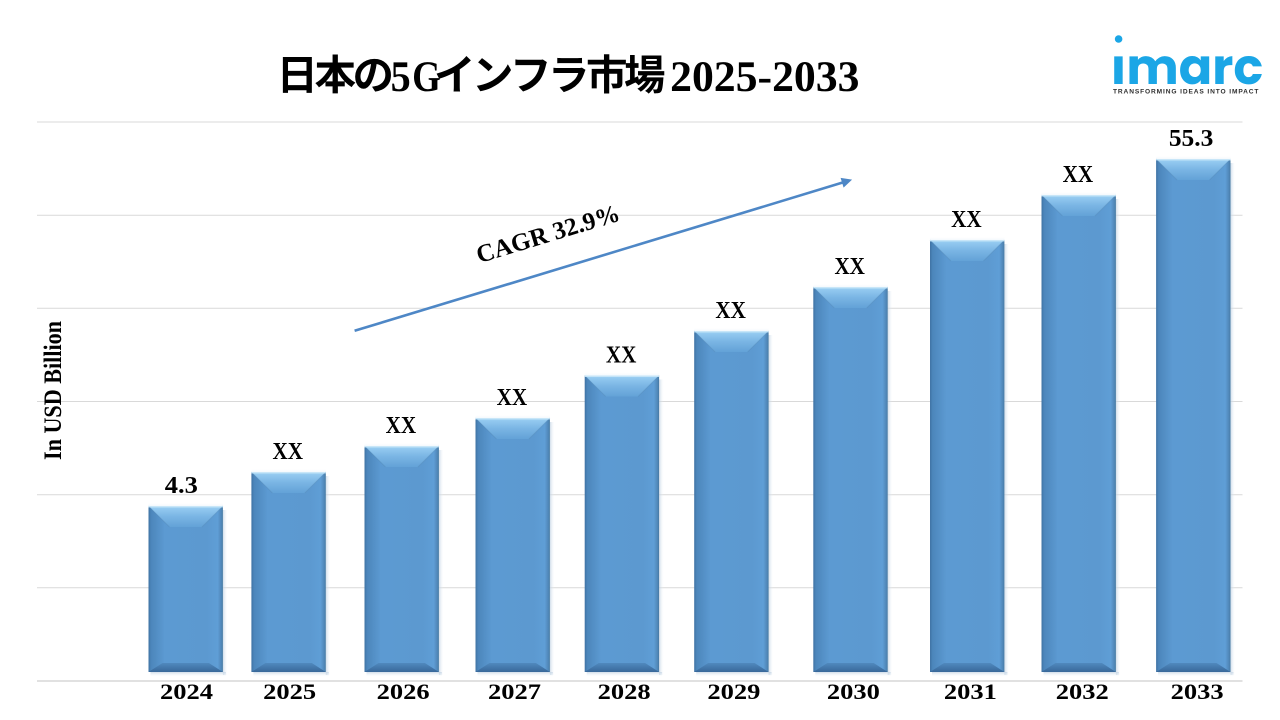 The image size is (1280, 720). What do you see at coordinates (289, 691) in the screenshot?
I see `svg-text: 2025` at bounding box center [289, 691].